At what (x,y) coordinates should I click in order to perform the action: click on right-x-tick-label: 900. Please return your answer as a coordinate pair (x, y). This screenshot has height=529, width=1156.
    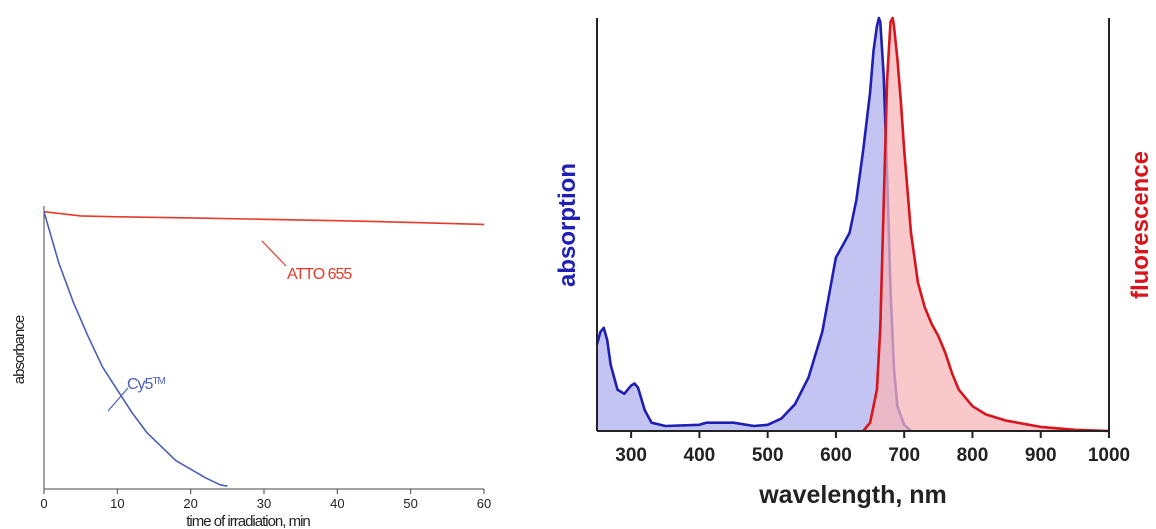
    Looking at the image, I should click on (1041, 455).